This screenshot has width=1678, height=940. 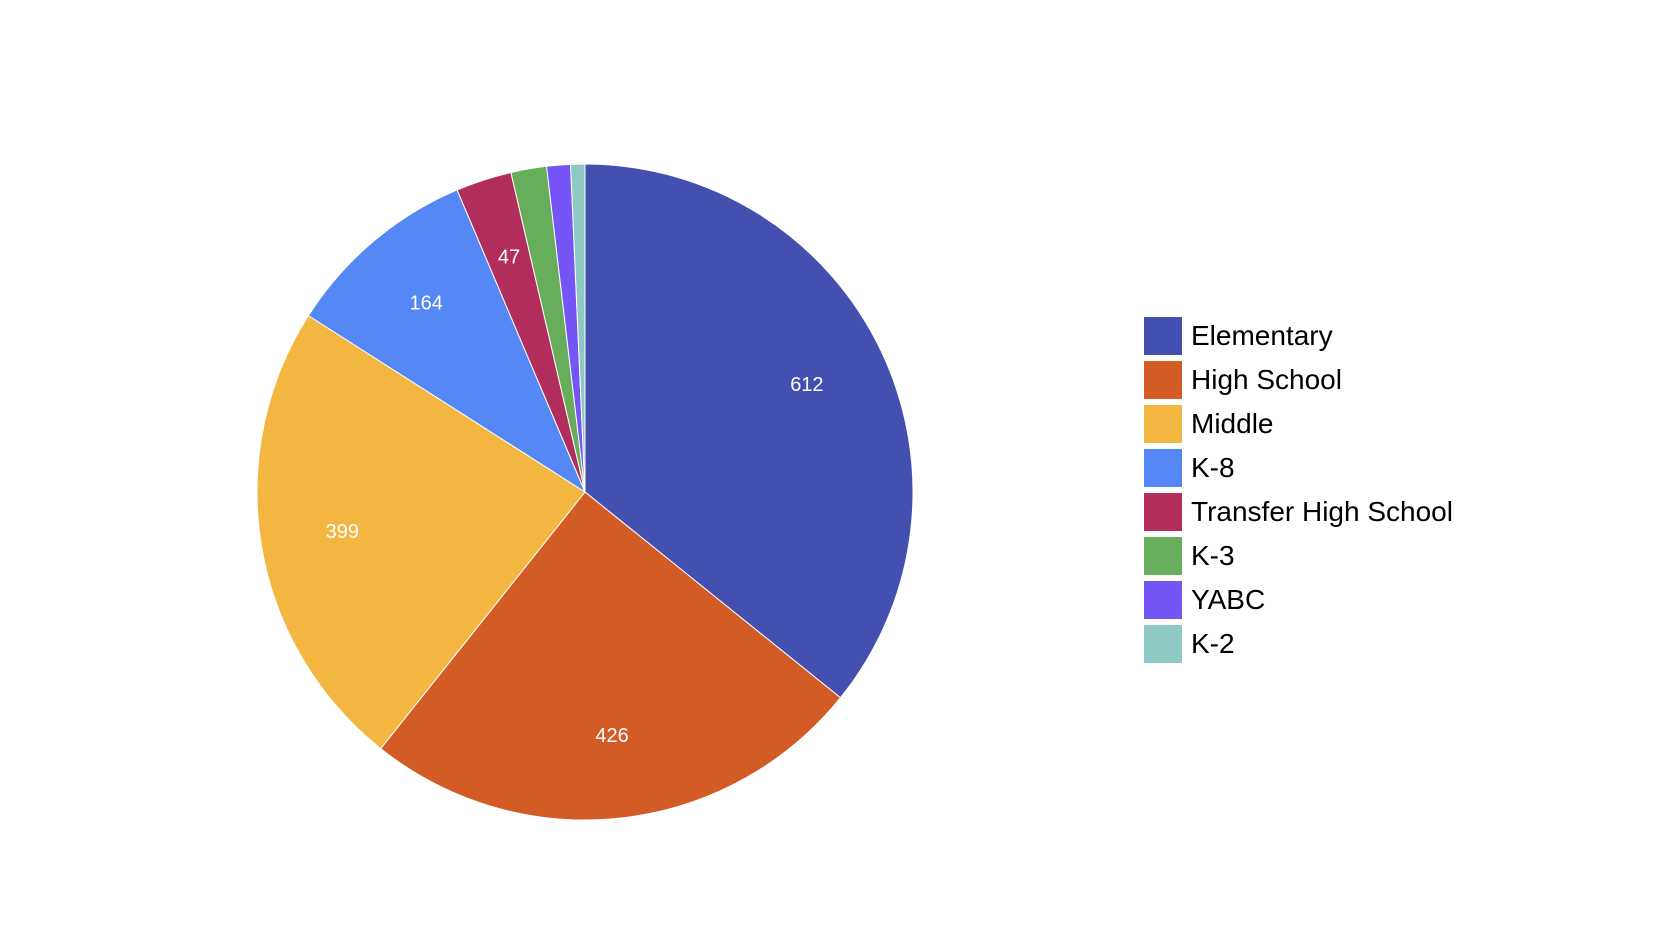 I want to click on legend-label: K-2, so click(x=1213, y=643).